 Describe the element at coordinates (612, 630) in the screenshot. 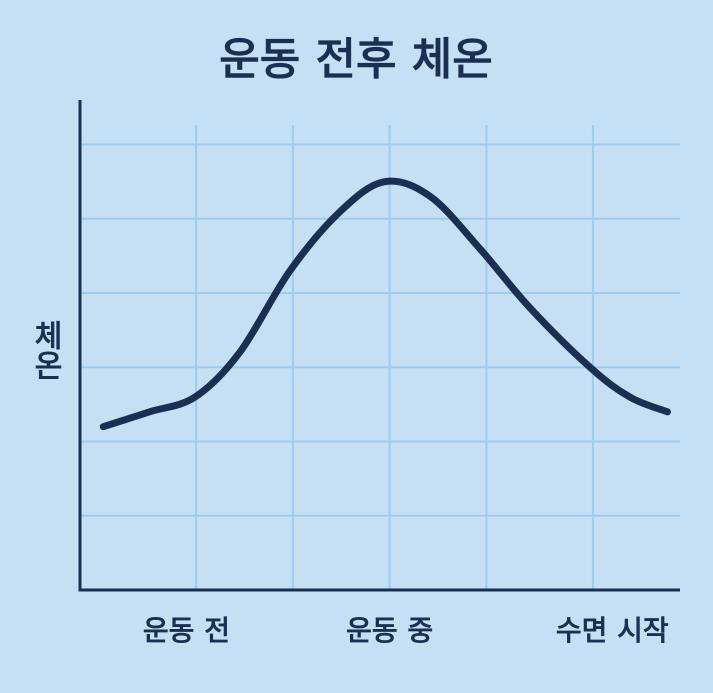

I see `x-tick-label: 수면 시작` at that location.